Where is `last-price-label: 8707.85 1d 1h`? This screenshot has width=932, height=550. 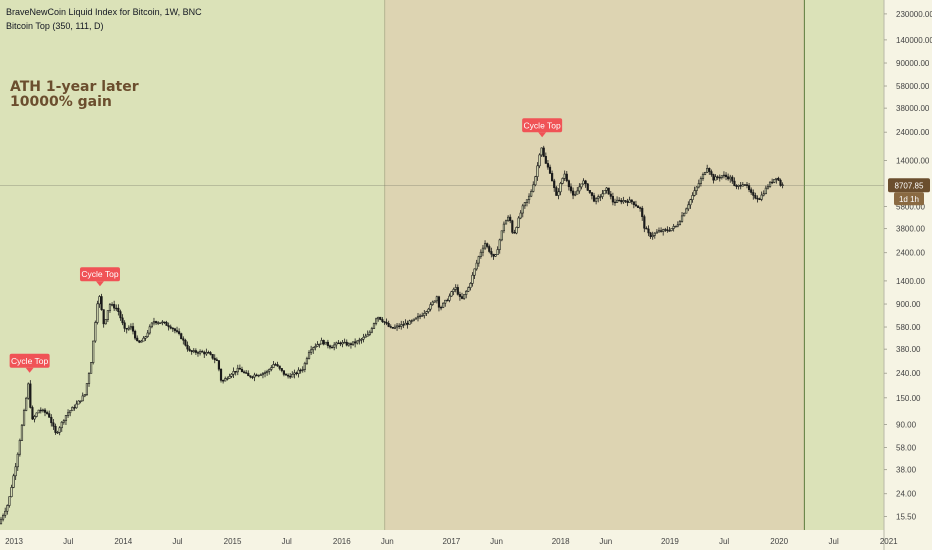
last-price-label: 8707.85 1d 1h is located at coordinates (909, 192).